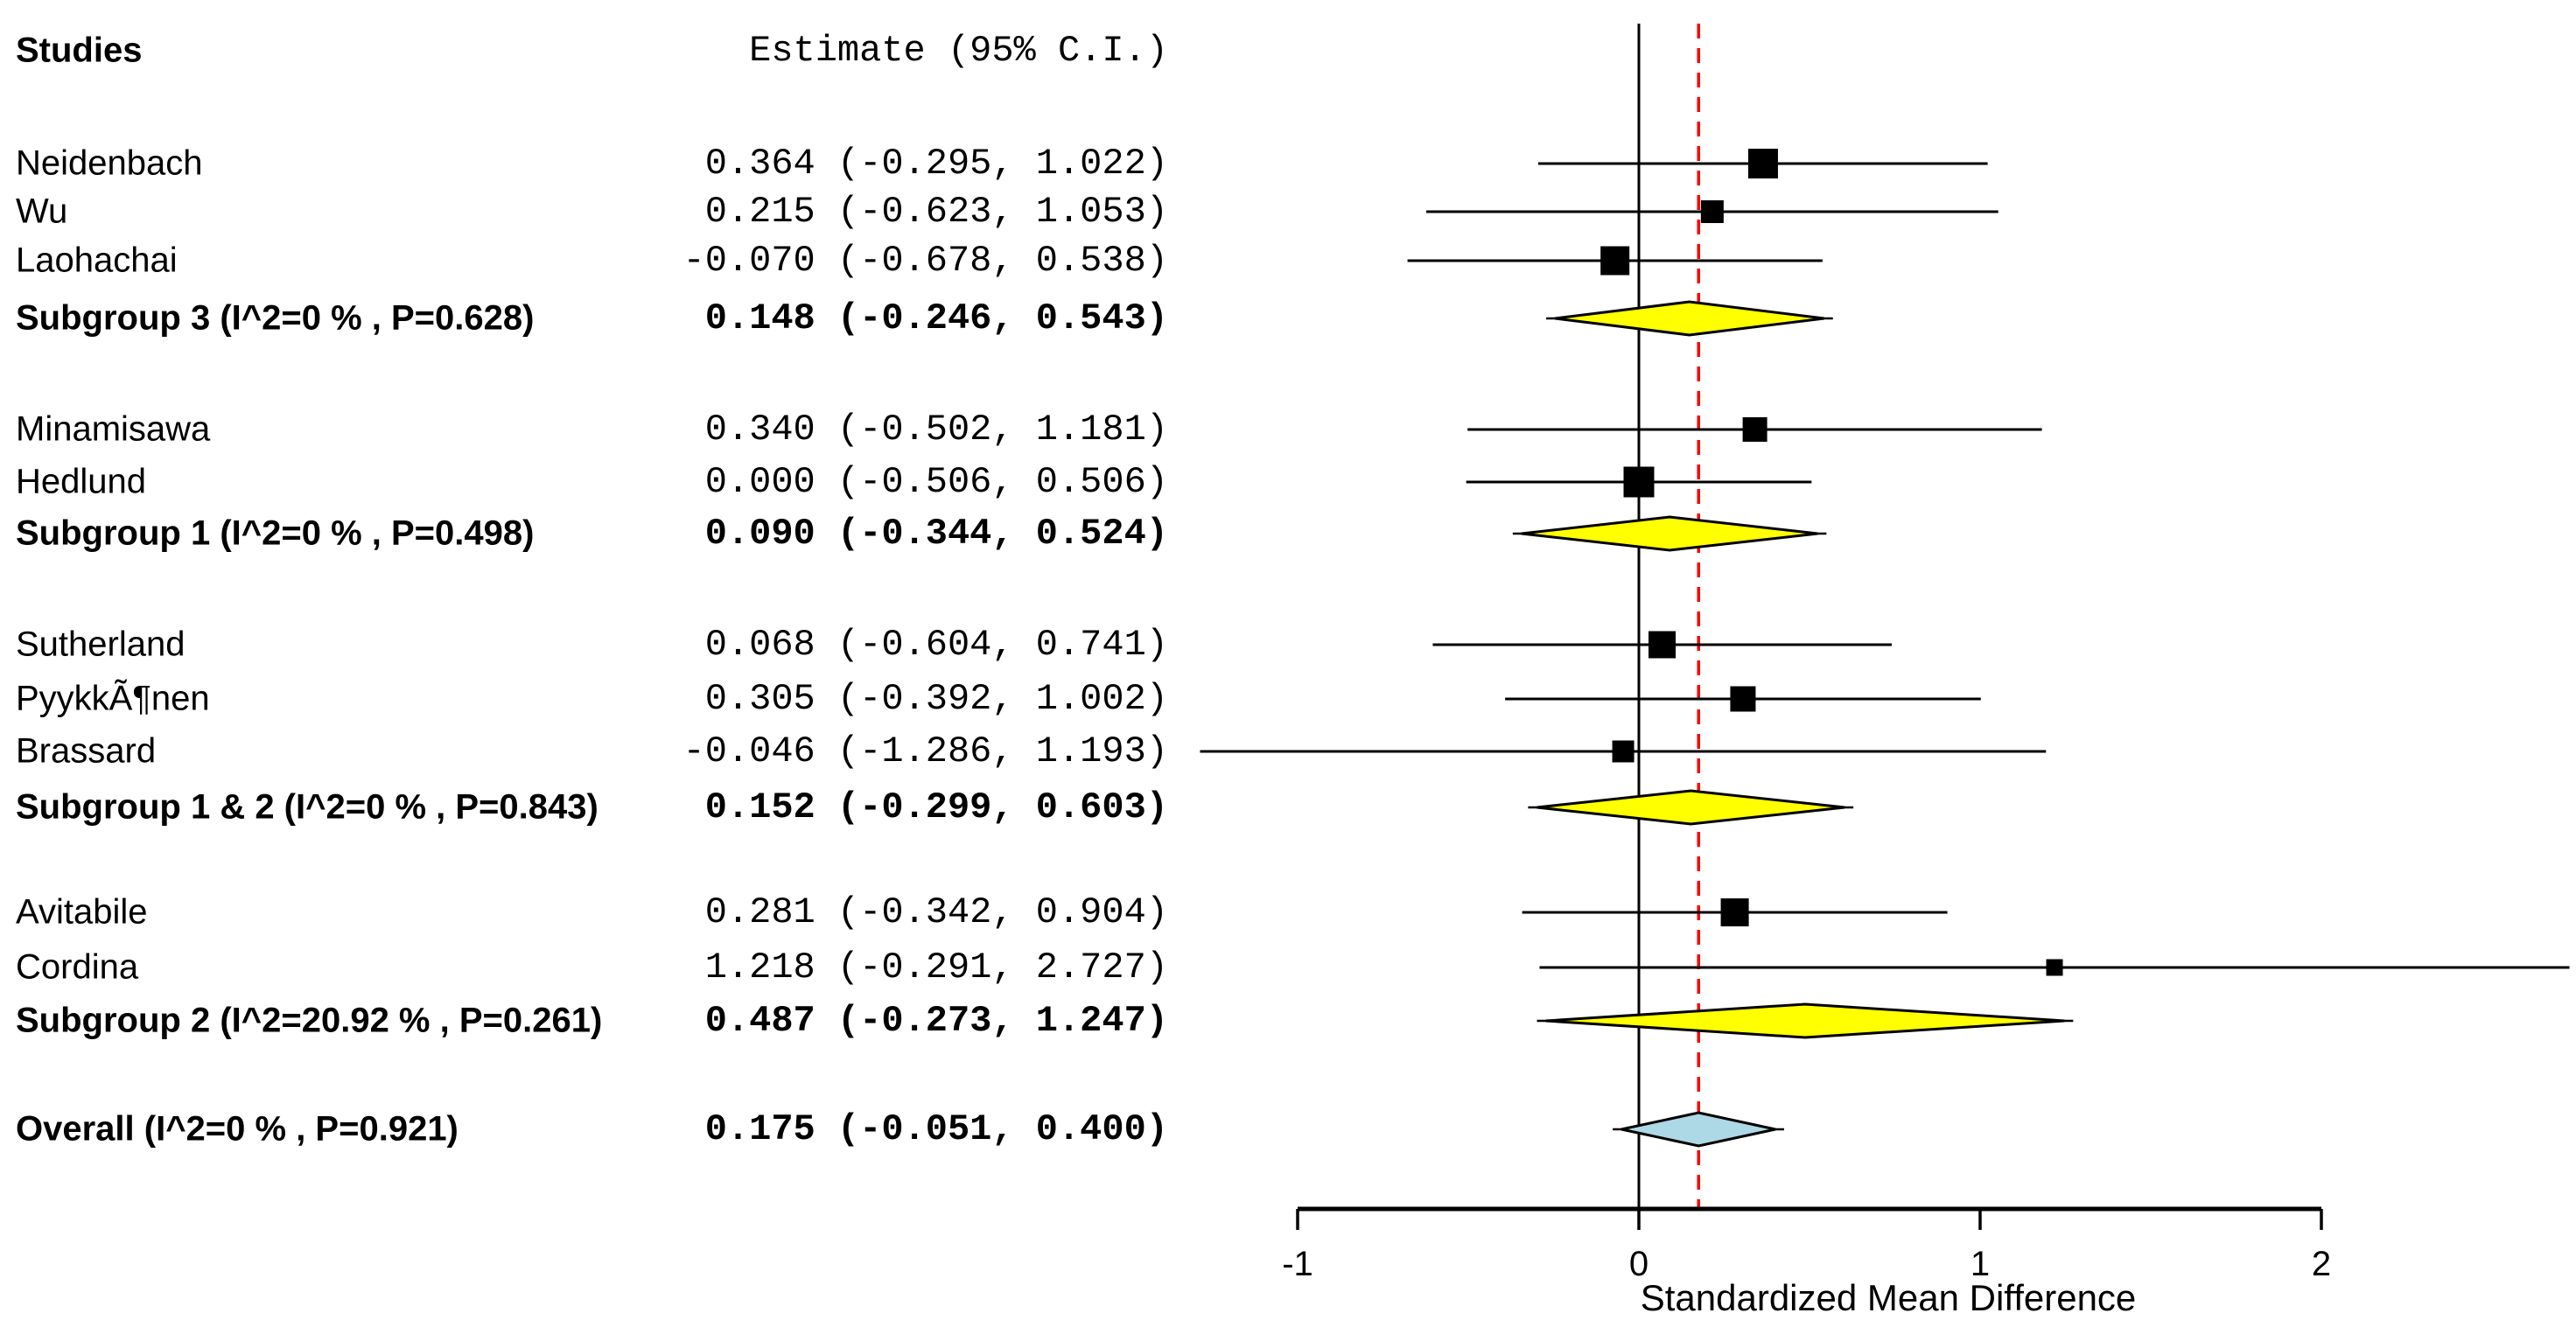 This screenshot has width=2576, height=1334. What do you see at coordinates (925, 751) in the screenshot?
I see `estimate-value: -0.046 (-1.286, 1.193)` at bounding box center [925, 751].